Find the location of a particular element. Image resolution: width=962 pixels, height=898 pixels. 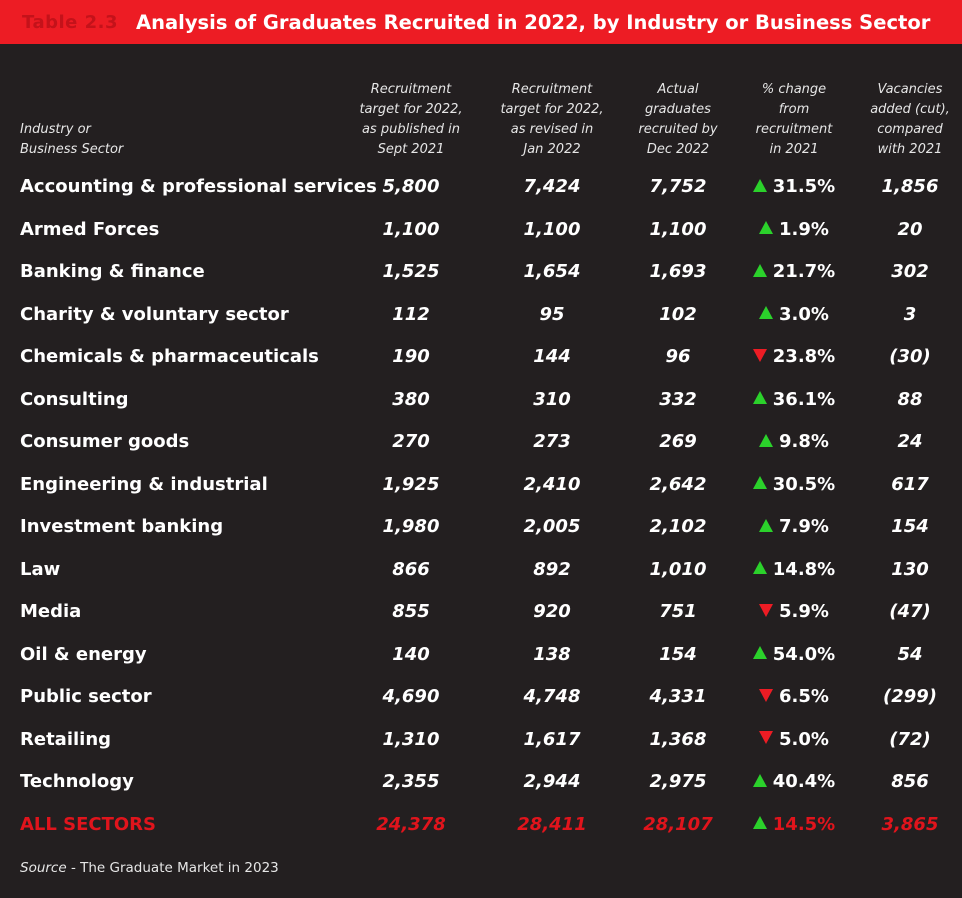

target-jan-cell: 95 is located at coordinates (552, 314).